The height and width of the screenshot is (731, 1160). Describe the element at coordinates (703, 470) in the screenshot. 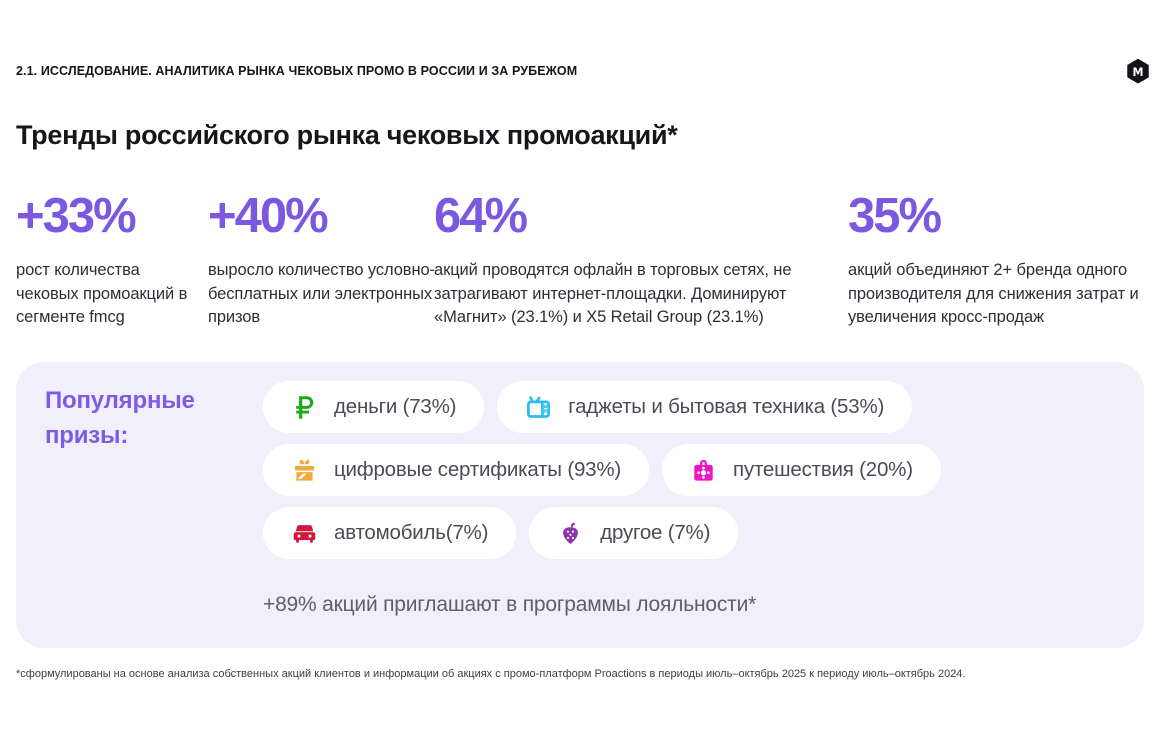

I see `suitcase-icon` at that location.